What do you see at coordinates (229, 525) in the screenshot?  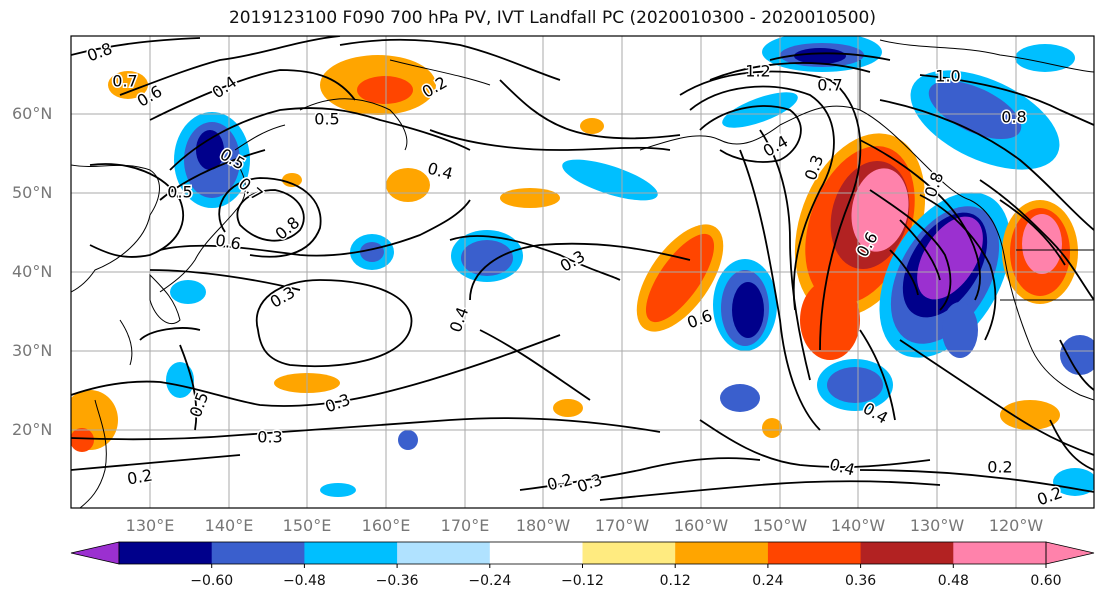 I see `lon-label: 140°E` at bounding box center [229, 525].